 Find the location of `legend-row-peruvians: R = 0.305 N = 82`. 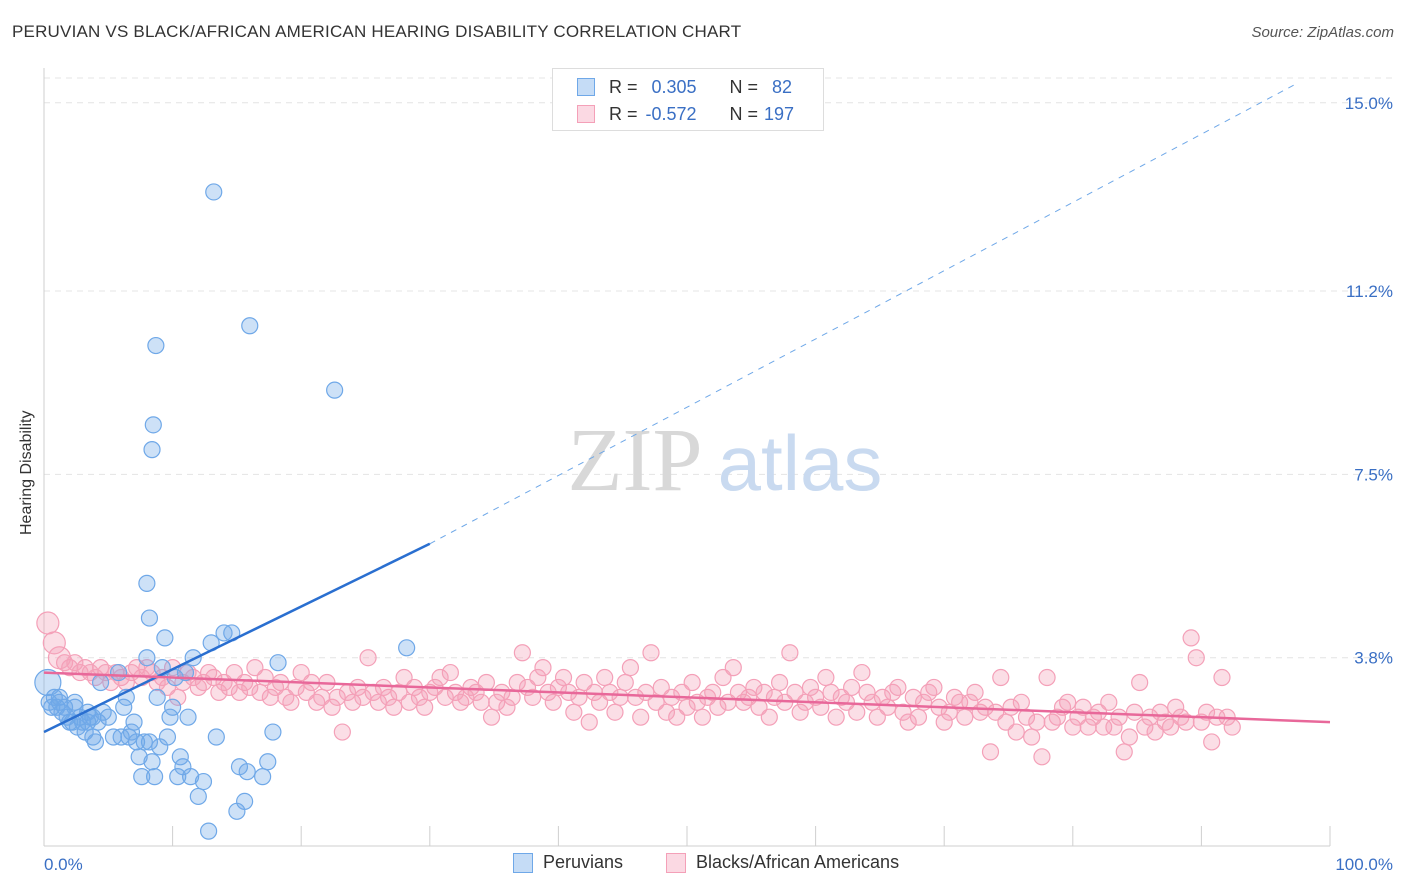

legend-row-peruvians: R = 0.305 N = 82 is located at coordinates (684, 87).